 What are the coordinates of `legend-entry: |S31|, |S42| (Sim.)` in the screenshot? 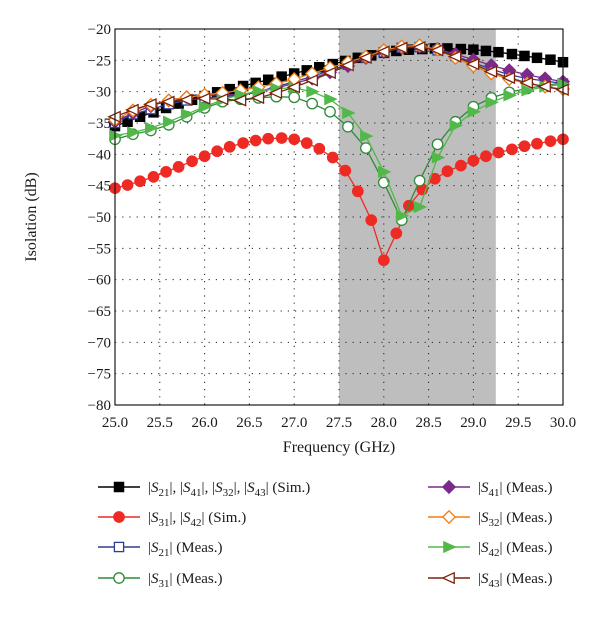 It's located at (172, 519).